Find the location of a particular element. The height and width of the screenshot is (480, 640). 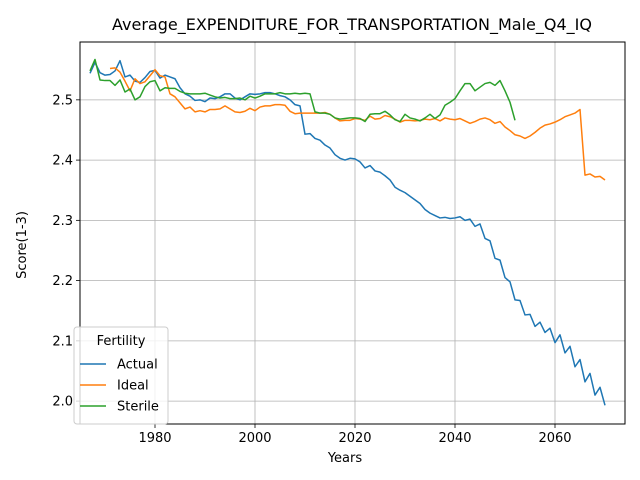

x-tick-label: 2040 is located at coordinates (454, 438).